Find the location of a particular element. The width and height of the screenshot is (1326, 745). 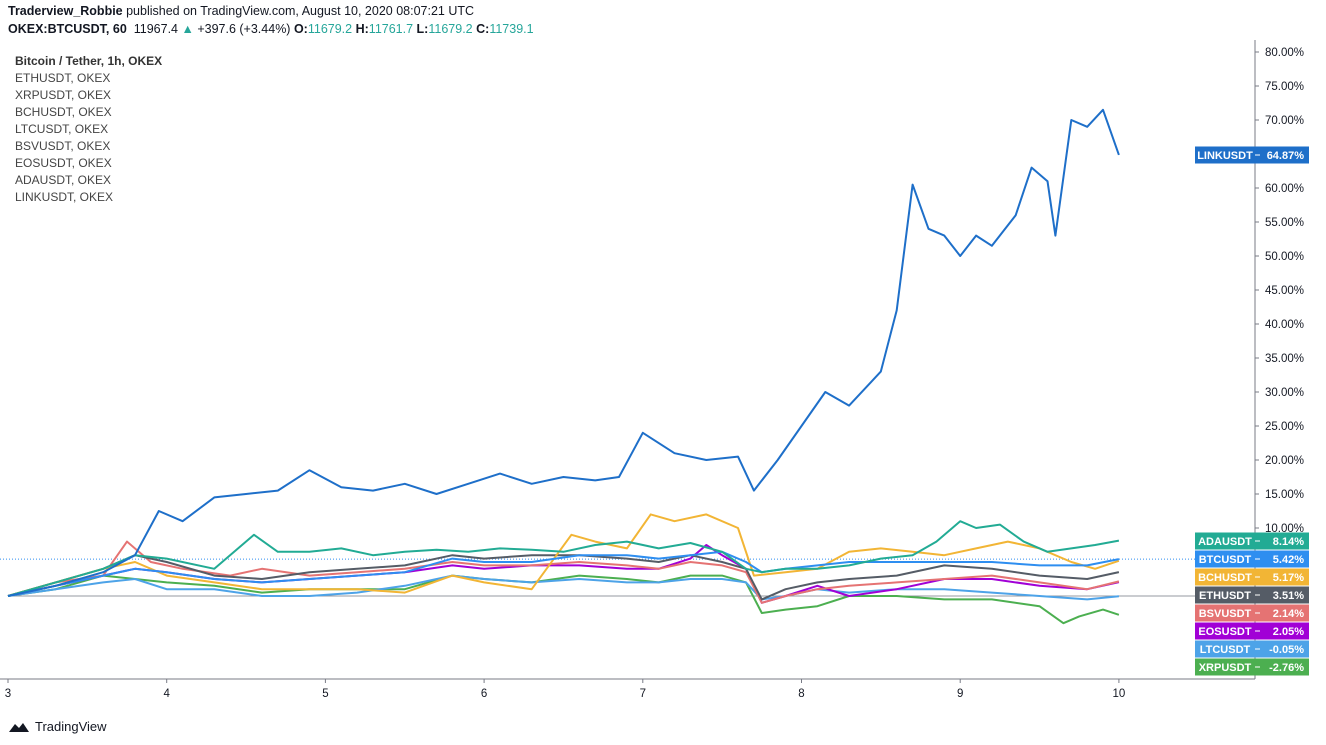

series-line-bsvusdt is located at coordinates (563, 572).